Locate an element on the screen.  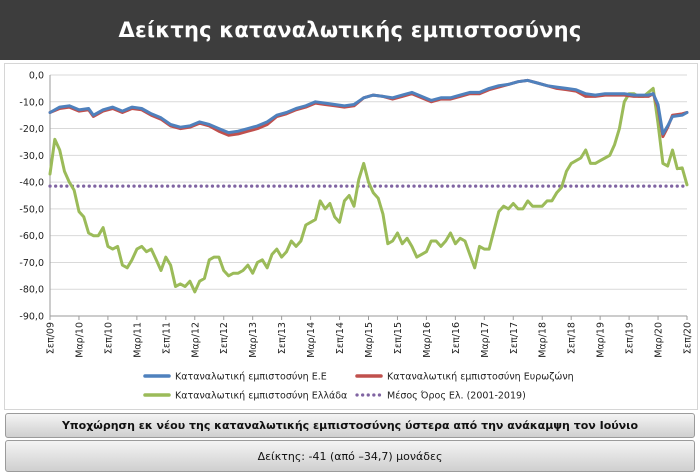
x-tick-label: Σεπ/17 is located at coordinates (514, 338).